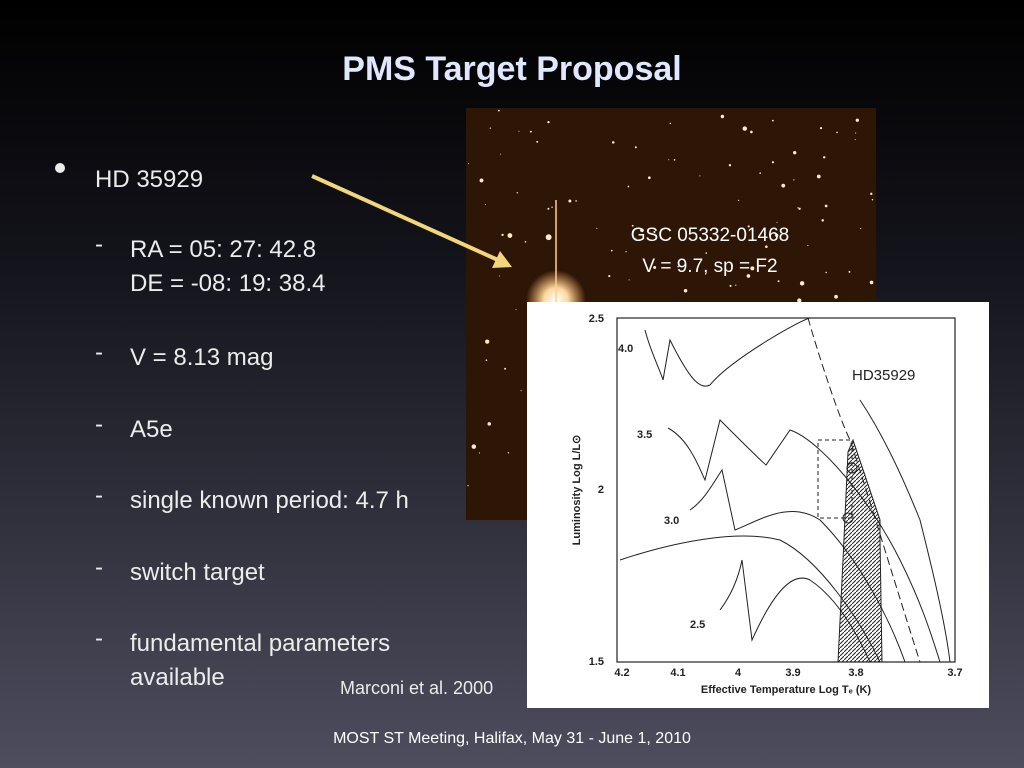 The image size is (1024, 768). Describe the element at coordinates (697, 625) in the screenshot. I see `track-label: 2.5` at that location.